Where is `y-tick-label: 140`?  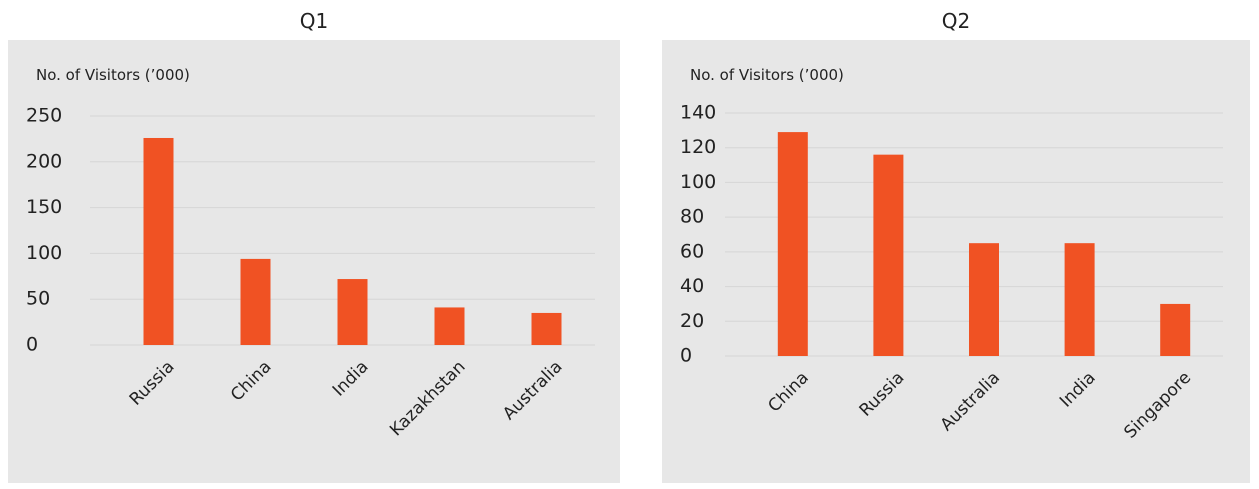
y-tick-label: 140 is located at coordinates (698, 113).